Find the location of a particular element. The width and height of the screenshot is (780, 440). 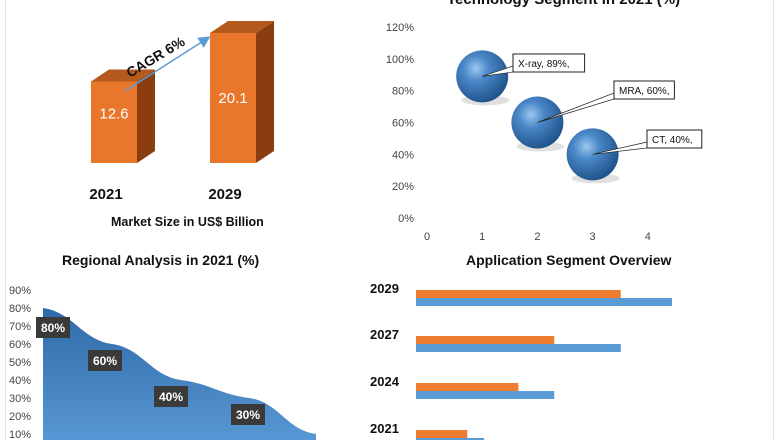

technology-chart-title: Technology Segment in 2021 (%) is located at coordinates (563, 4).